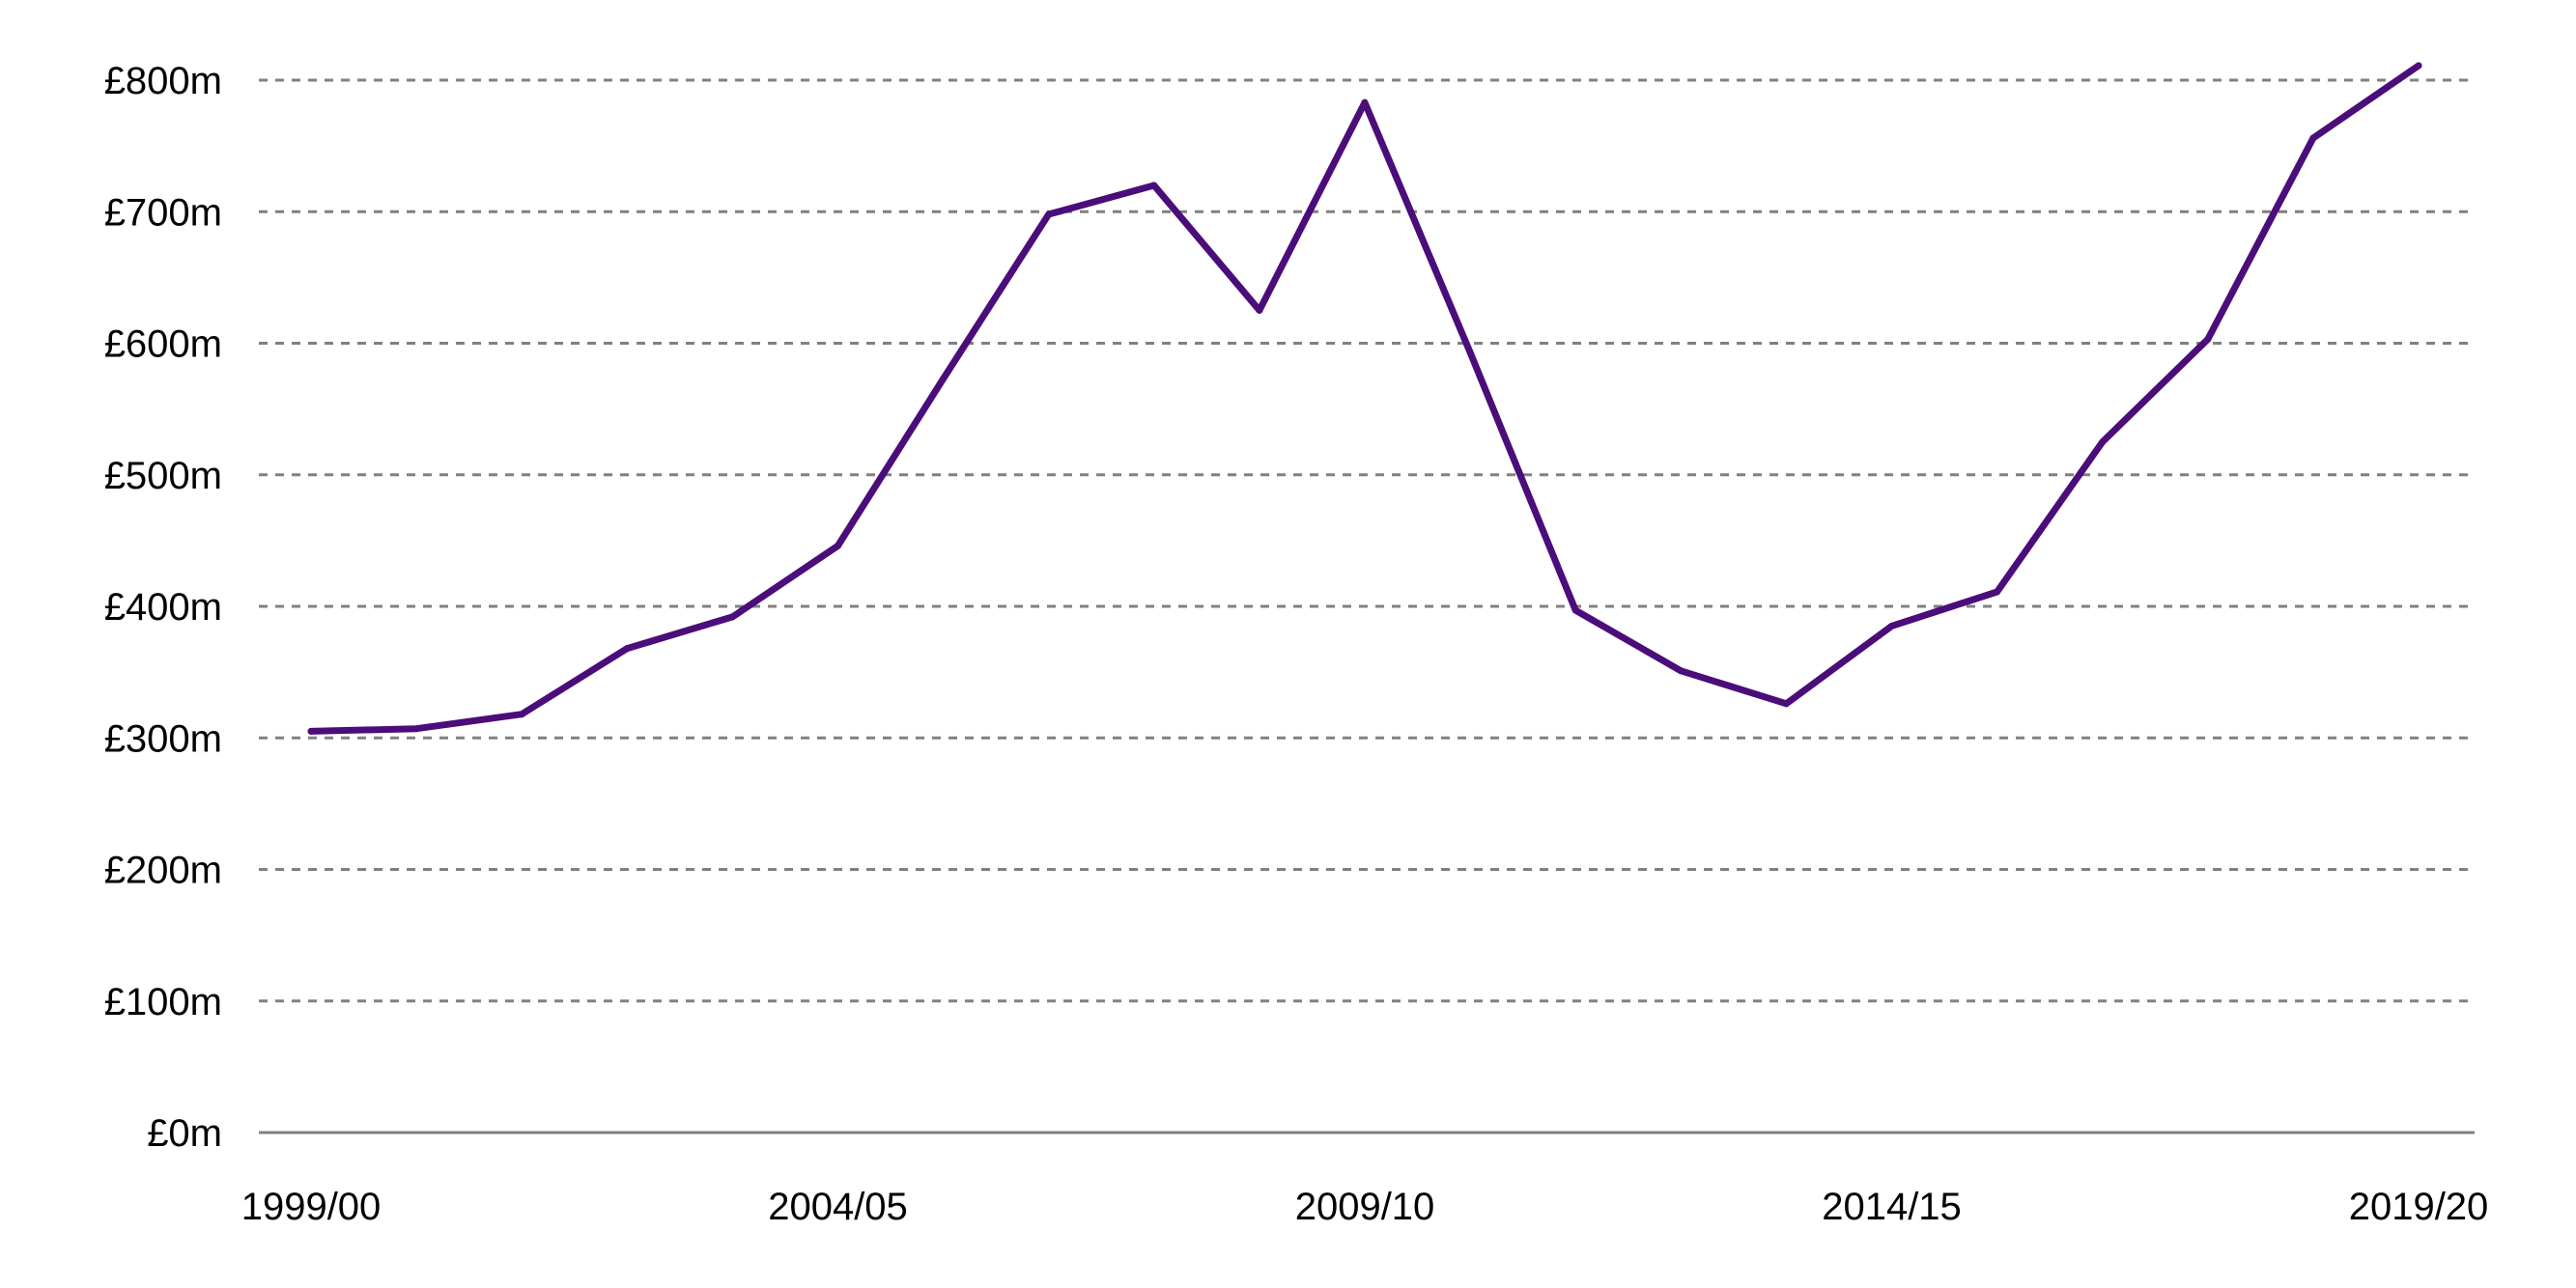 Image resolution: width=2576 pixels, height=1288 pixels. What do you see at coordinates (163, 871) in the screenshot?
I see `y-tick-label: £200m` at bounding box center [163, 871].